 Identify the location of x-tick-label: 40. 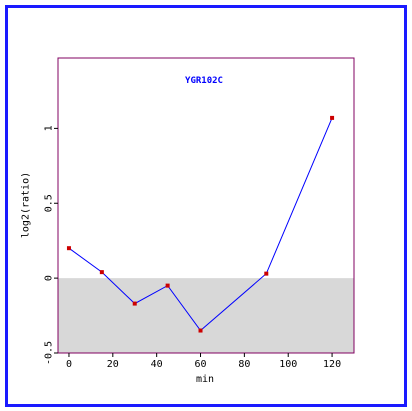
(157, 364).